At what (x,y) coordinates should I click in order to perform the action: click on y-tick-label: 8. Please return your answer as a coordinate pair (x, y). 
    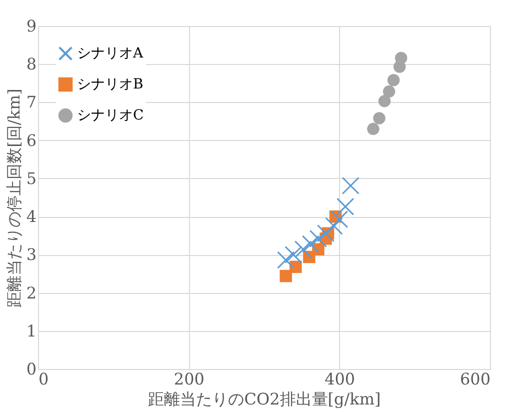
    Looking at the image, I should click on (31, 64).